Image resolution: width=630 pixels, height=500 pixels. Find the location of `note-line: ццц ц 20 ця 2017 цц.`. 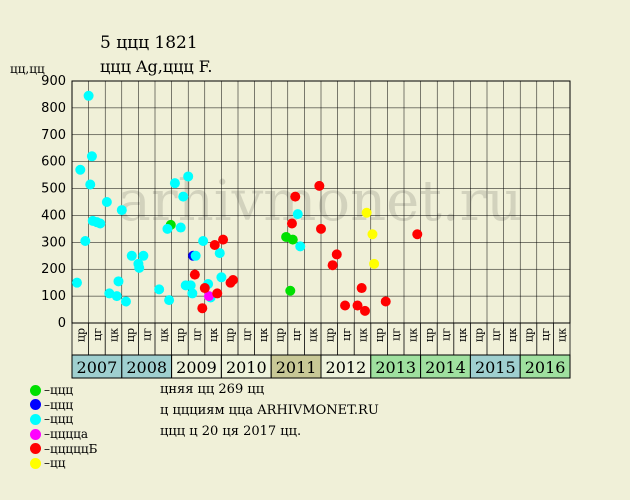

note-line: ццц ц 20 ця 2017 цц. is located at coordinates (231, 431).